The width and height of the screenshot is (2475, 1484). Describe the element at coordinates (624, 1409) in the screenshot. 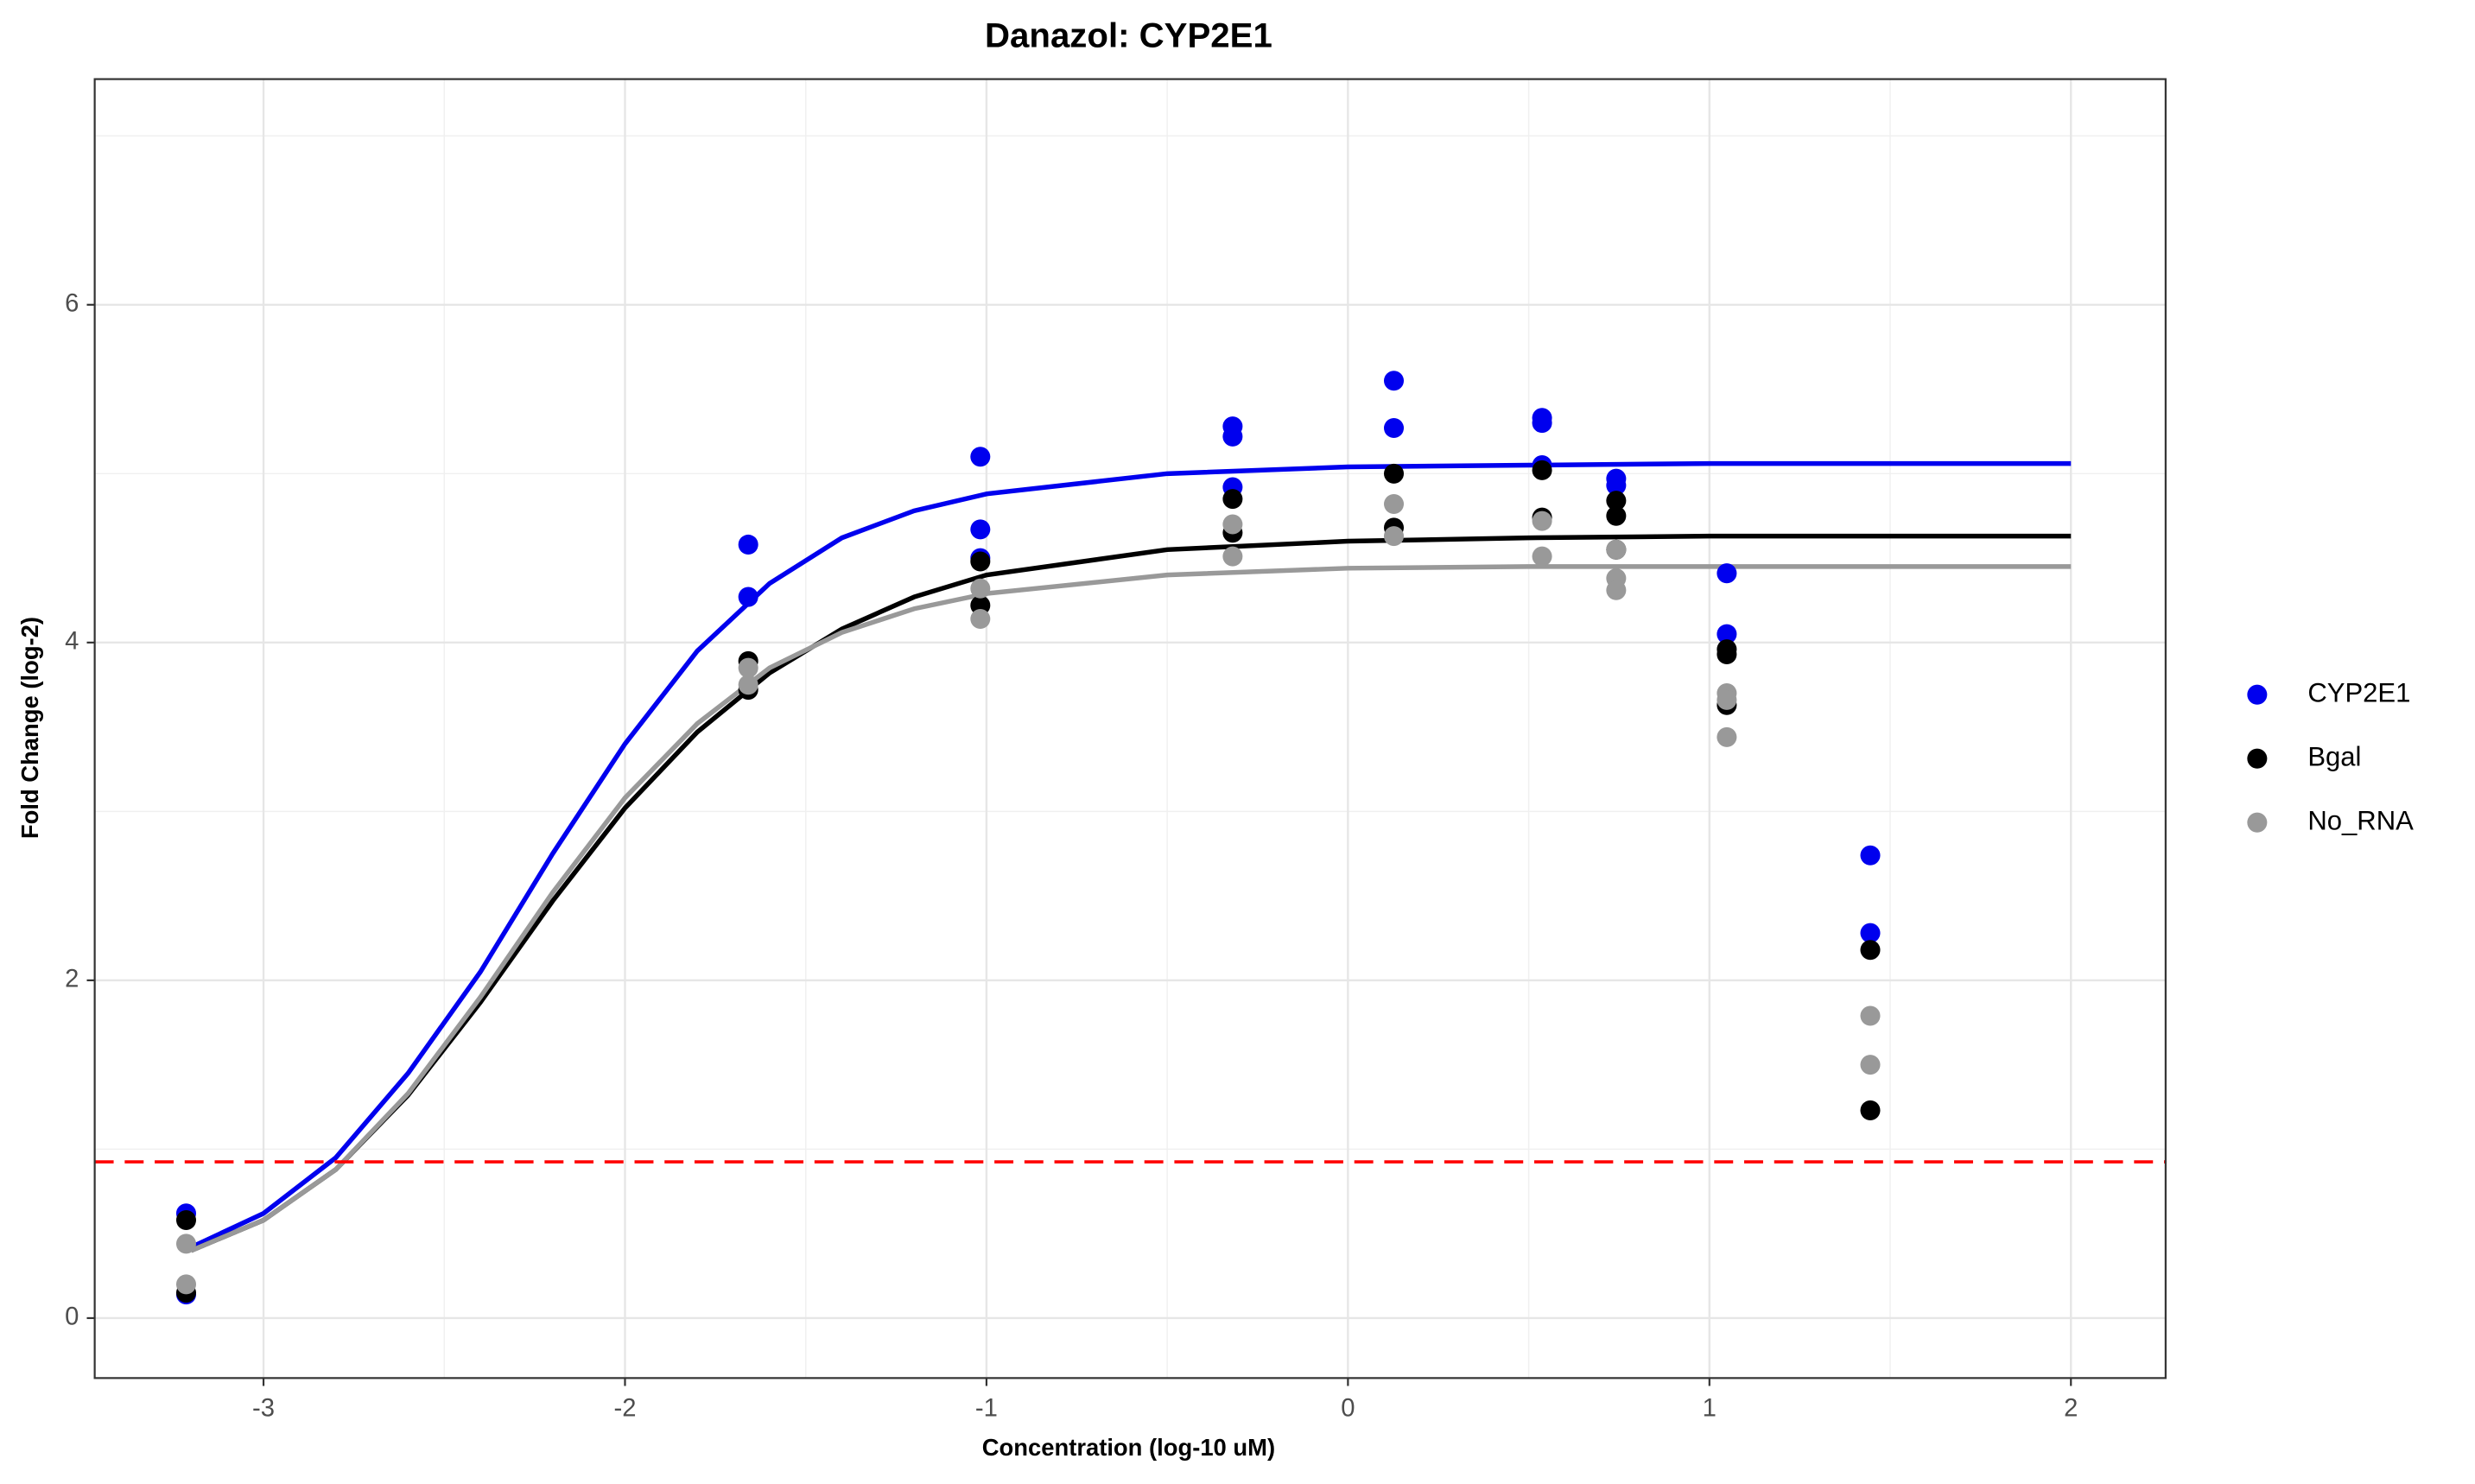

I see `x-tick-label: -2` at that location.